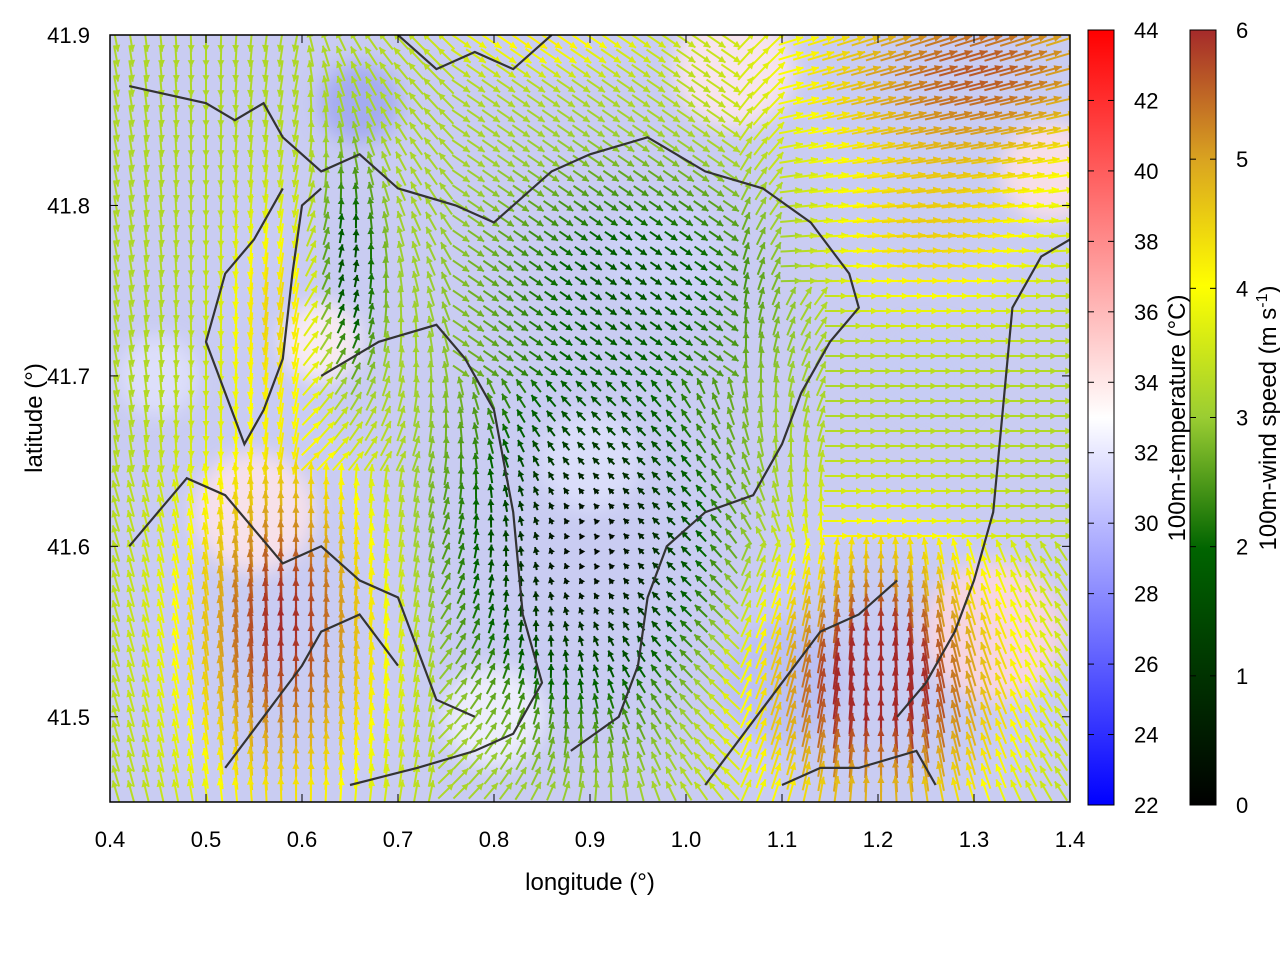 Image resolution: width=1280 pixels, height=960 pixels. What do you see at coordinates (1242, 547) in the screenshot?
I see `colorbar-tick-label: 2` at bounding box center [1242, 547].